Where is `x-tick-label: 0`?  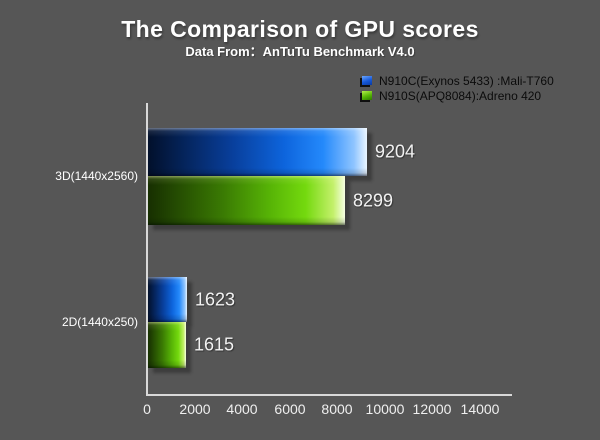 x-tick-label: 0 is located at coordinates (147, 409).